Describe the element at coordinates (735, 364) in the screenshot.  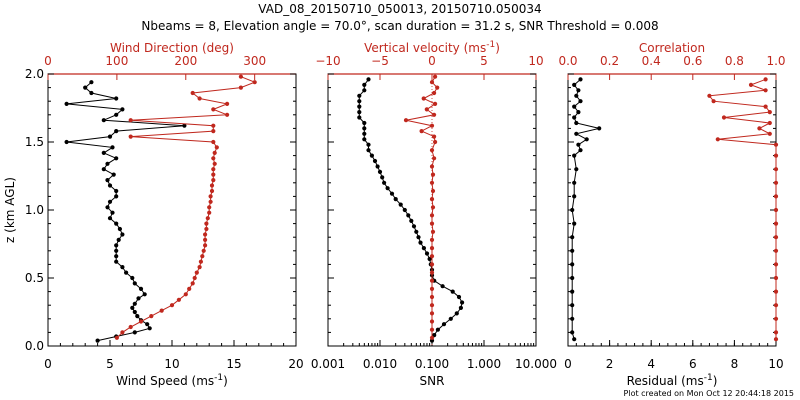
I see `x-tick-label: 8` at that location.